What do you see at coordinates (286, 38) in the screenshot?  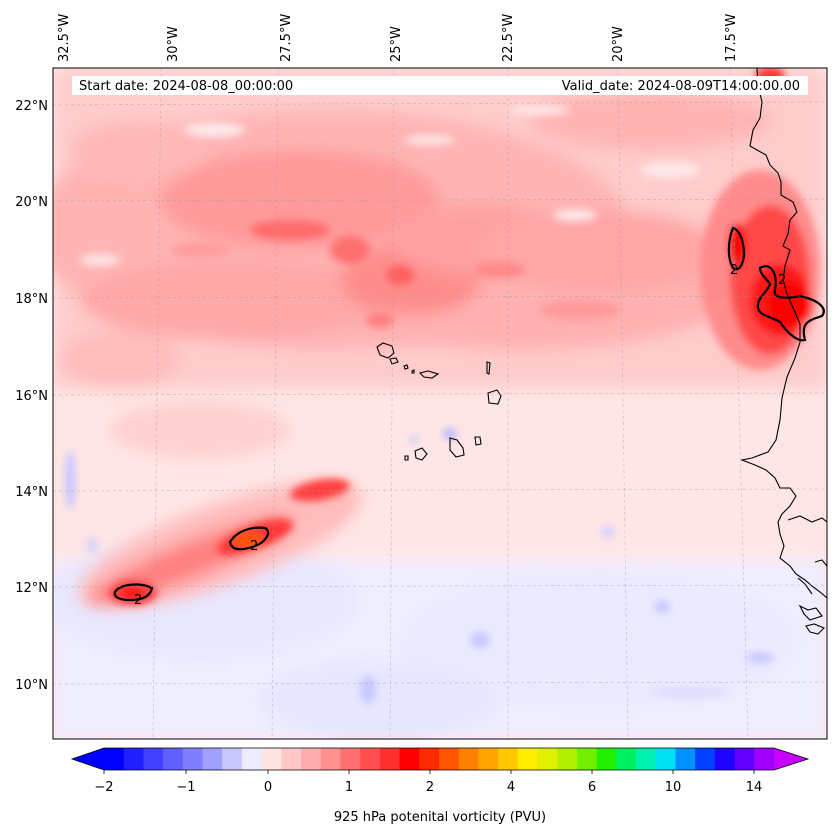 I see `lon-label: 27.5°W` at bounding box center [286, 38].